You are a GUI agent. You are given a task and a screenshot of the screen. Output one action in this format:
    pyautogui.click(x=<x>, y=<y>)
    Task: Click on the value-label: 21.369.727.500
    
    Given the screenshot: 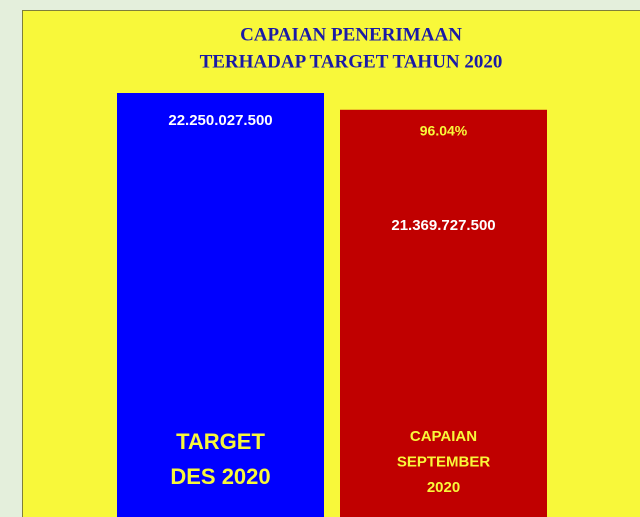 What is the action you would take?
    pyautogui.click(x=443, y=225)
    